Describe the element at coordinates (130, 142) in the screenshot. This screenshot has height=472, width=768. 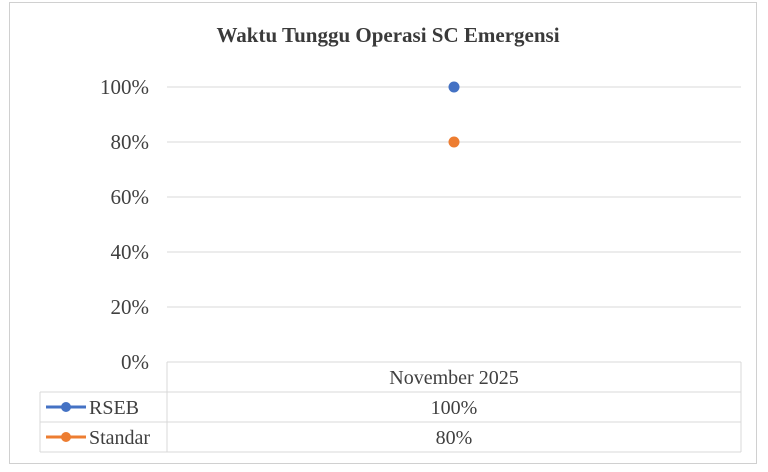
I see `y-tick-label: 80%` at that location.